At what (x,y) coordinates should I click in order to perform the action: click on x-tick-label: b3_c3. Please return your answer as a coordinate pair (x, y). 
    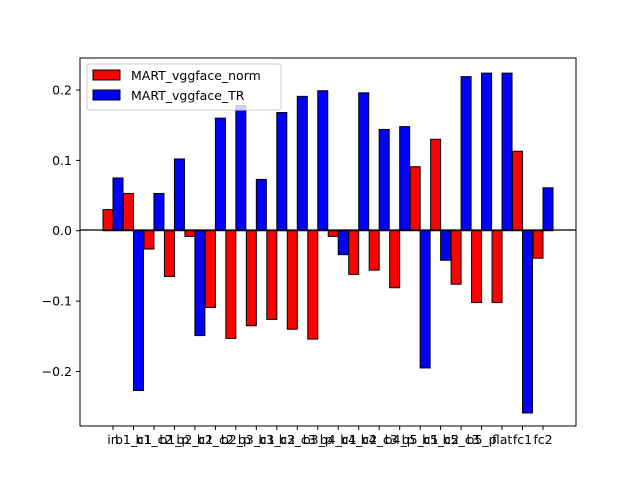
    Looking at the image, I should click on (297, 439).